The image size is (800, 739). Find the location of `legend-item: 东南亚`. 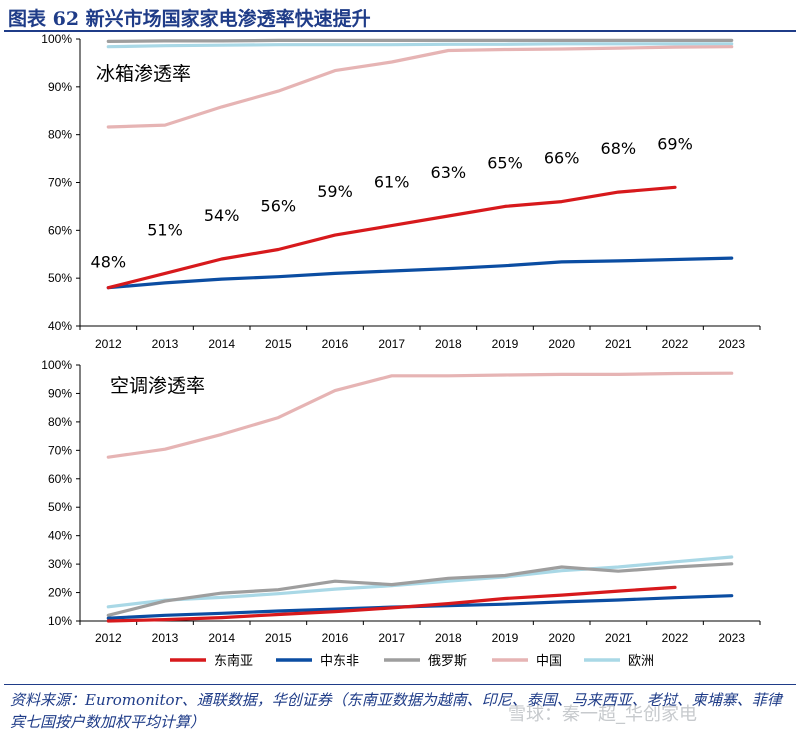

legend-item: 东南亚 is located at coordinates (211, 661).